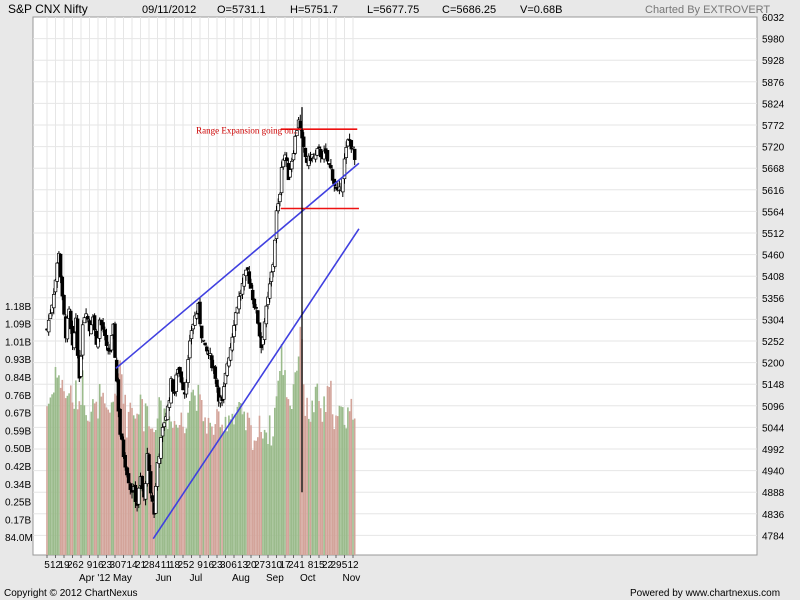  Describe the element at coordinates (18, 325) in the screenshot. I see `volume-tick-label: 1.09B` at that location.